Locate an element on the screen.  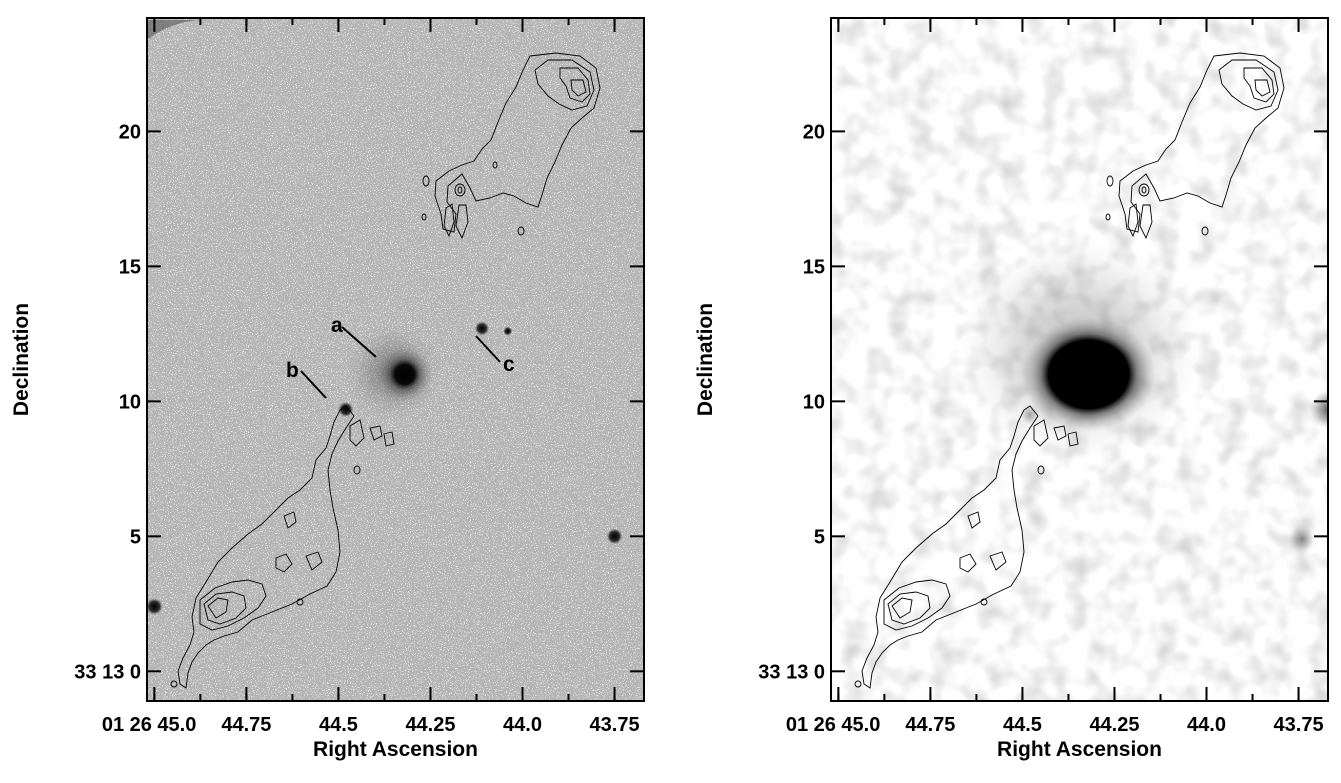
marker-b-label: b is located at coordinates (292, 370).